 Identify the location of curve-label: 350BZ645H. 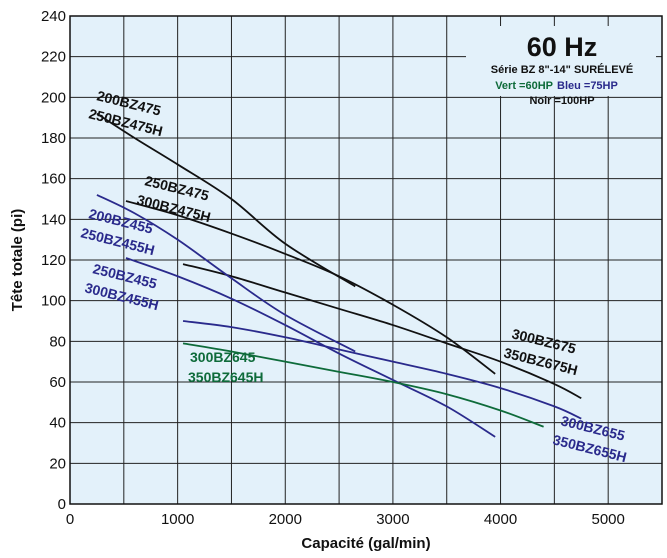
(226, 377).